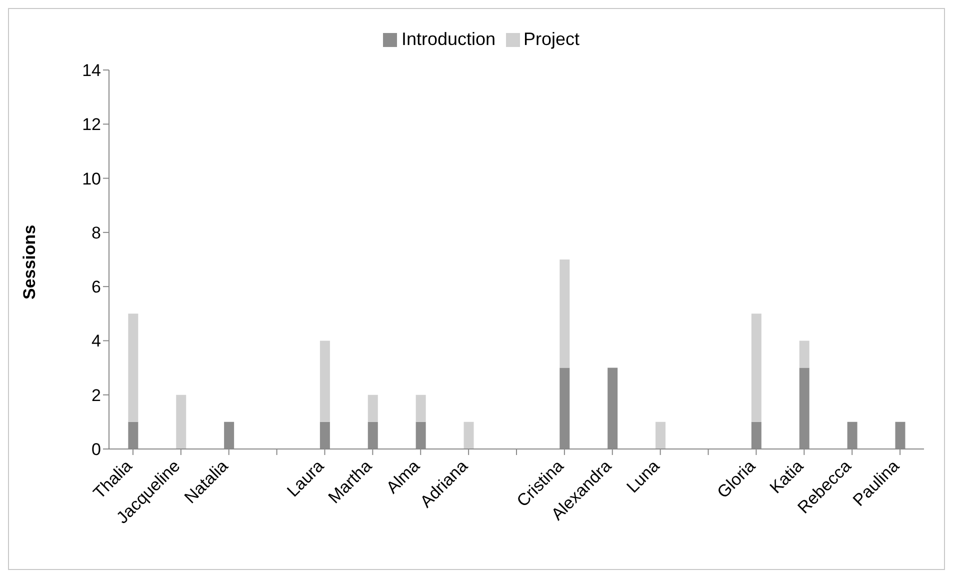 The width and height of the screenshot is (958, 581). I want to click on y-tick-label: 10, so click(91, 178).